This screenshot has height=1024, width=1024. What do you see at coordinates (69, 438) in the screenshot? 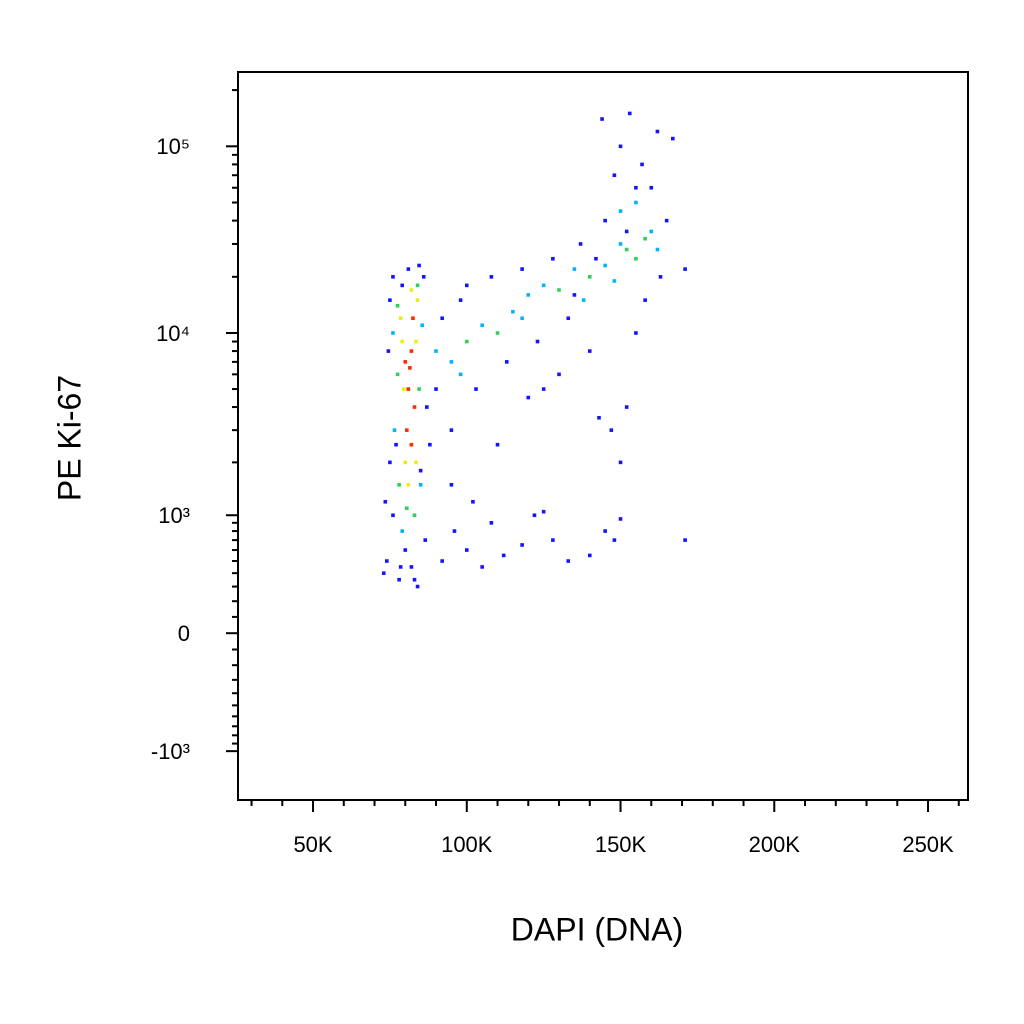
I see `y-axis-label: PE Ki-67` at bounding box center [69, 438].